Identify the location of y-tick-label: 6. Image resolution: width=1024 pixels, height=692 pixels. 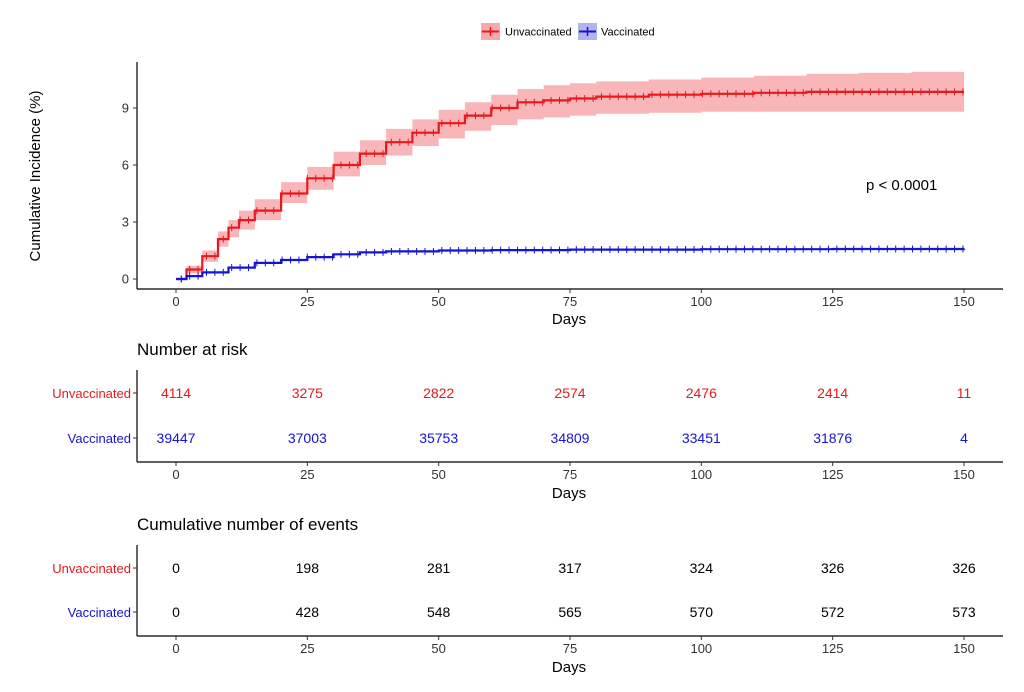
(125, 165).